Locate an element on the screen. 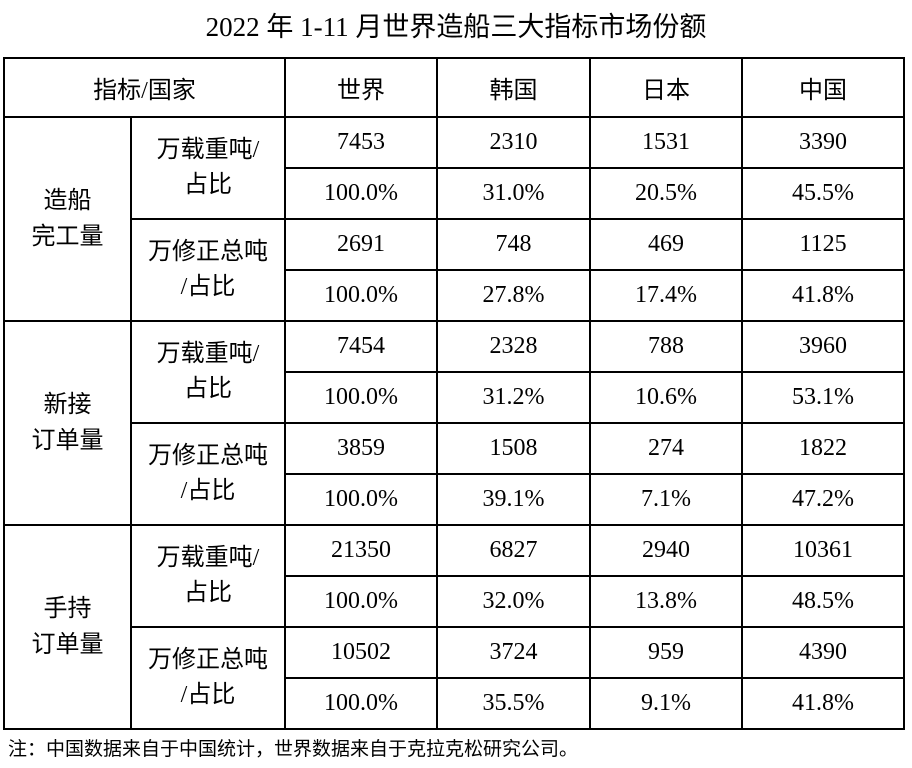  value-cell: 1822 is located at coordinates (823, 448).